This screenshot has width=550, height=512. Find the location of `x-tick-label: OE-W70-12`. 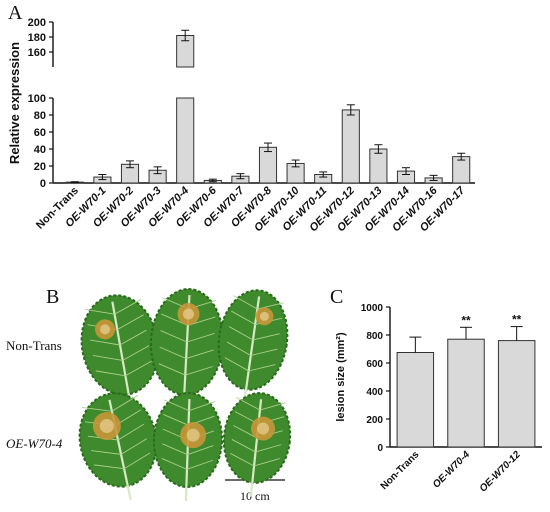

x-tick-label: OE-W70-12 is located at coordinates (500, 471).